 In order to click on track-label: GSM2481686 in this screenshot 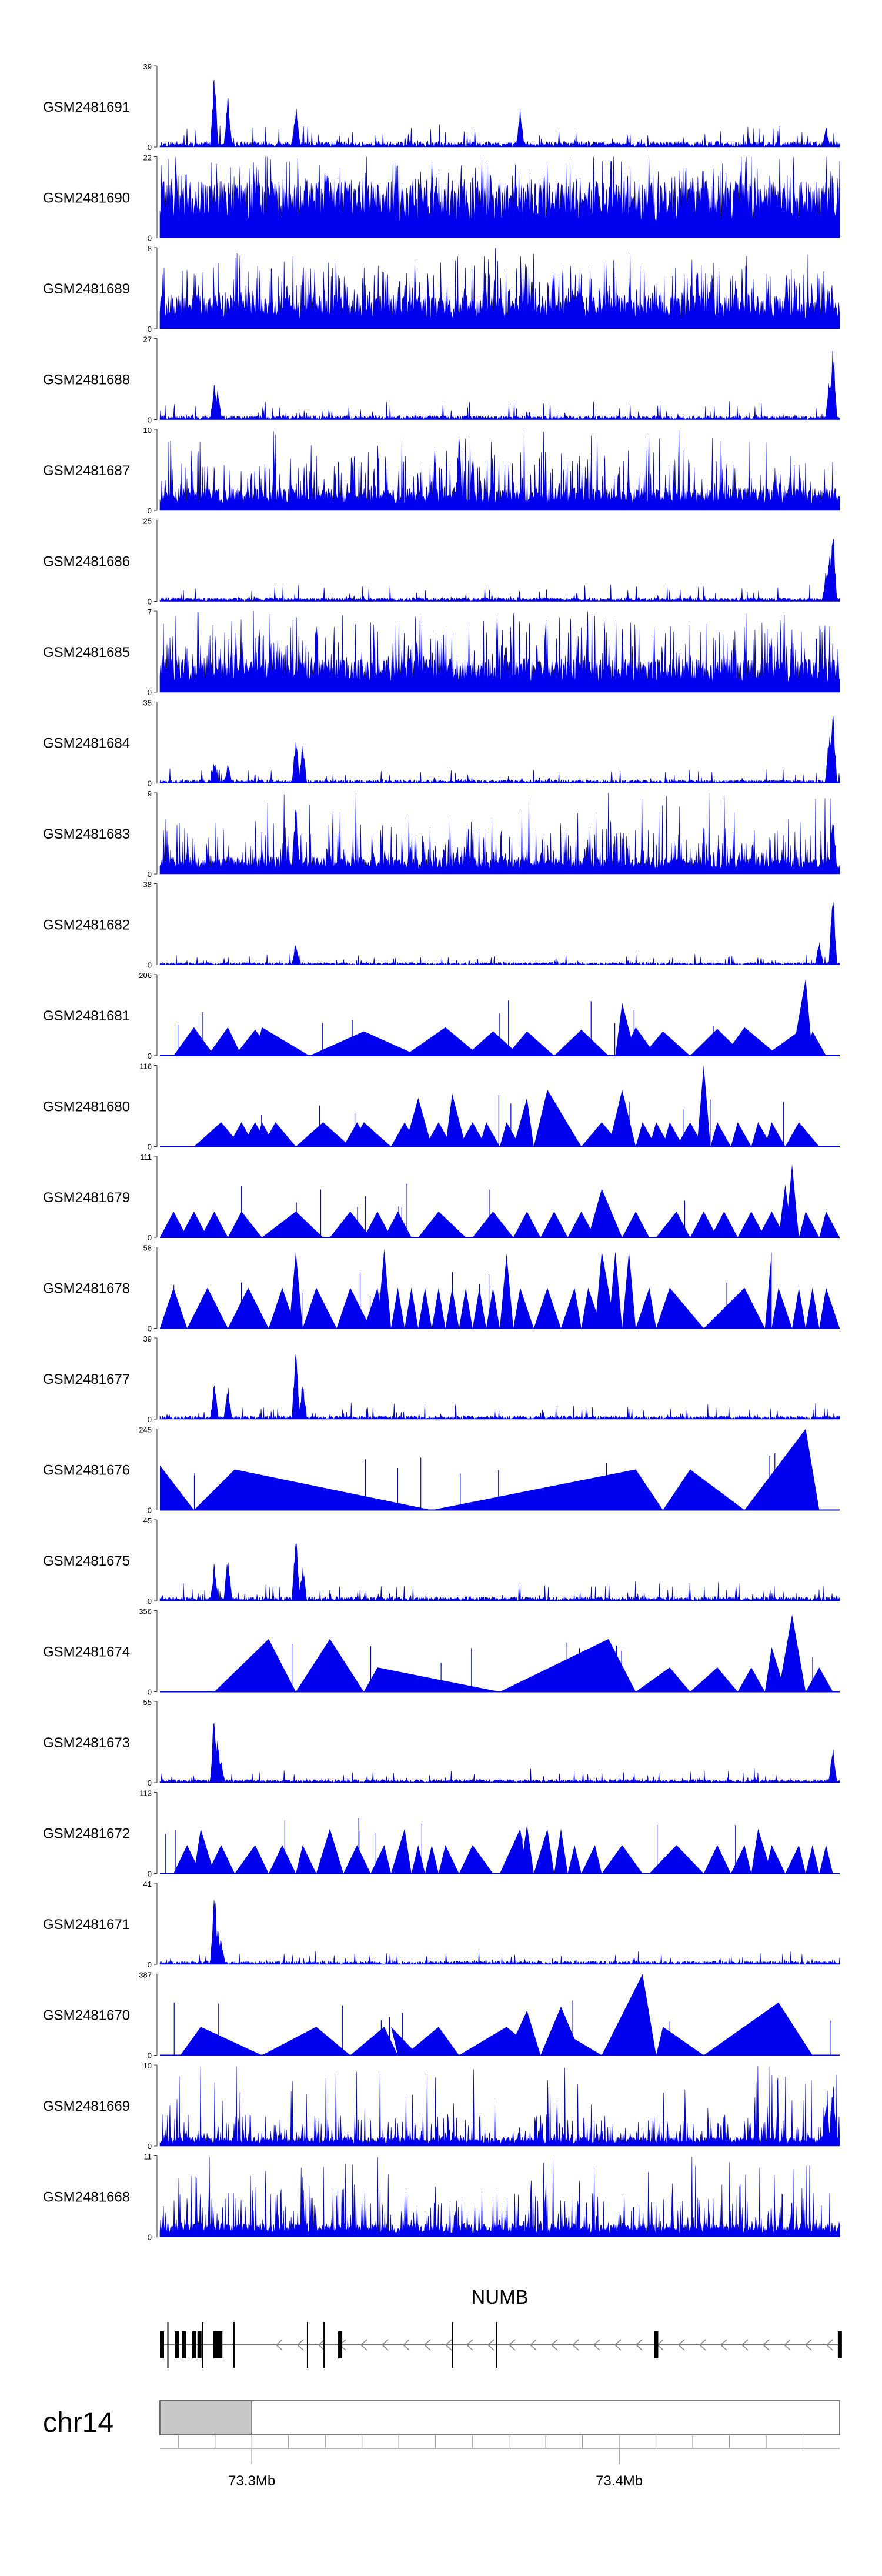, I will do `click(86, 562)`.